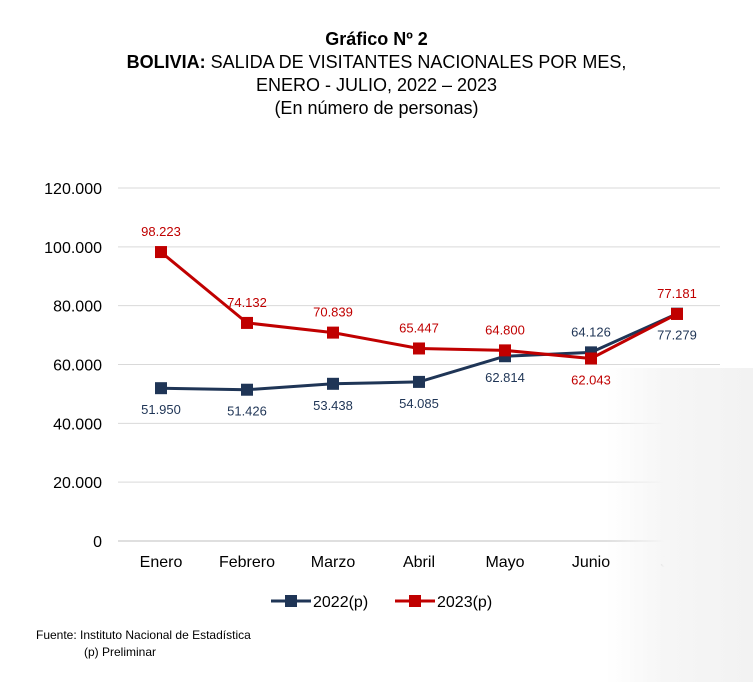 This screenshot has width=753, height=682. What do you see at coordinates (247, 562) in the screenshot?
I see `x-tick-label: Febrero` at bounding box center [247, 562].